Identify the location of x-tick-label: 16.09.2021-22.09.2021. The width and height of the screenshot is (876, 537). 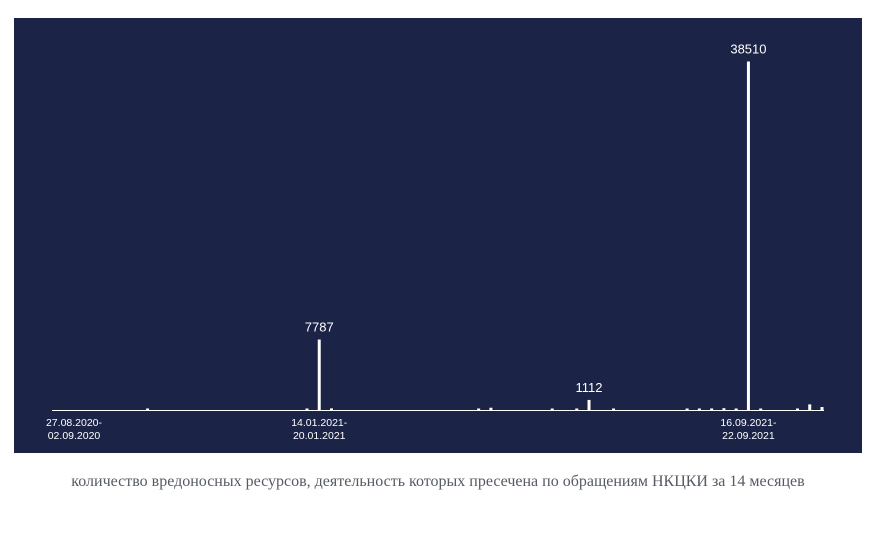
(748, 429).